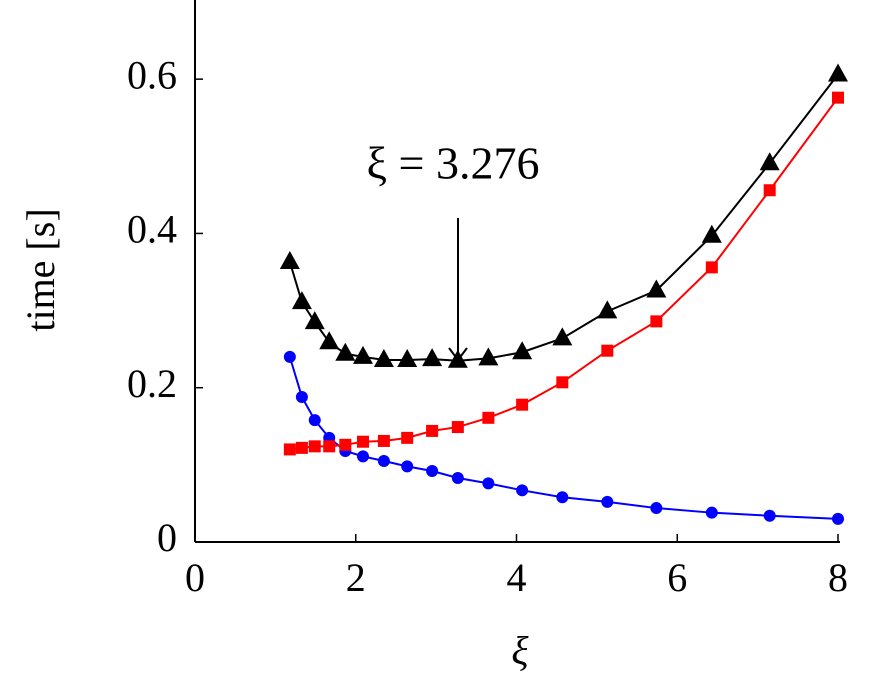  What do you see at coordinates (152, 229) in the screenshot?
I see `y-tick-label: 0.4` at bounding box center [152, 229].